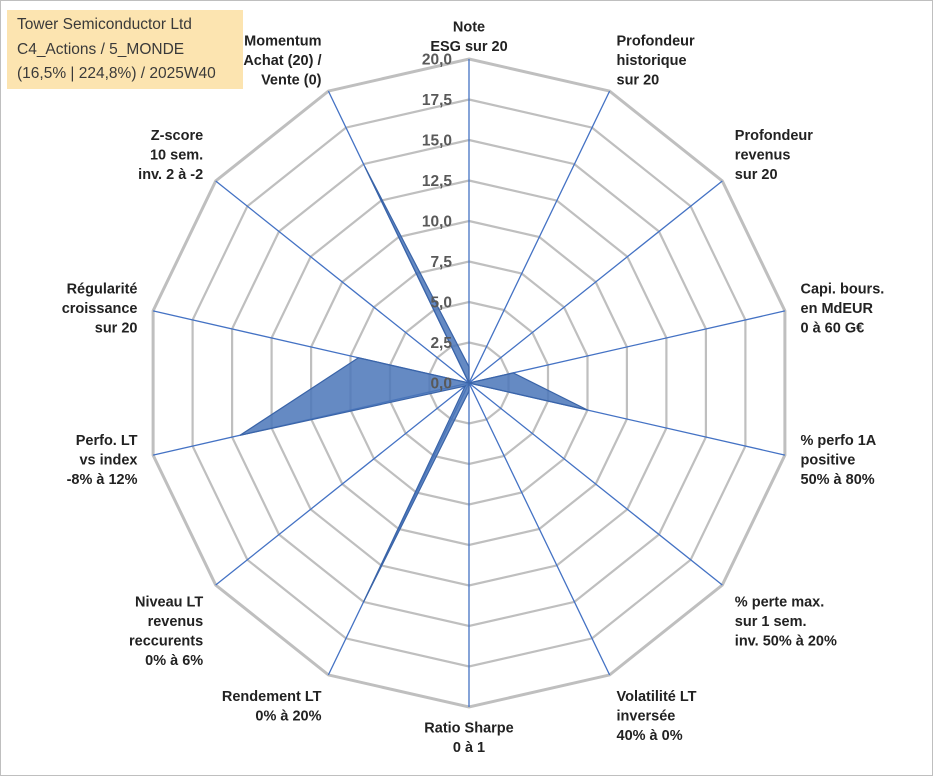  I want to click on axis-label-line: en MdEUR, so click(837, 309).